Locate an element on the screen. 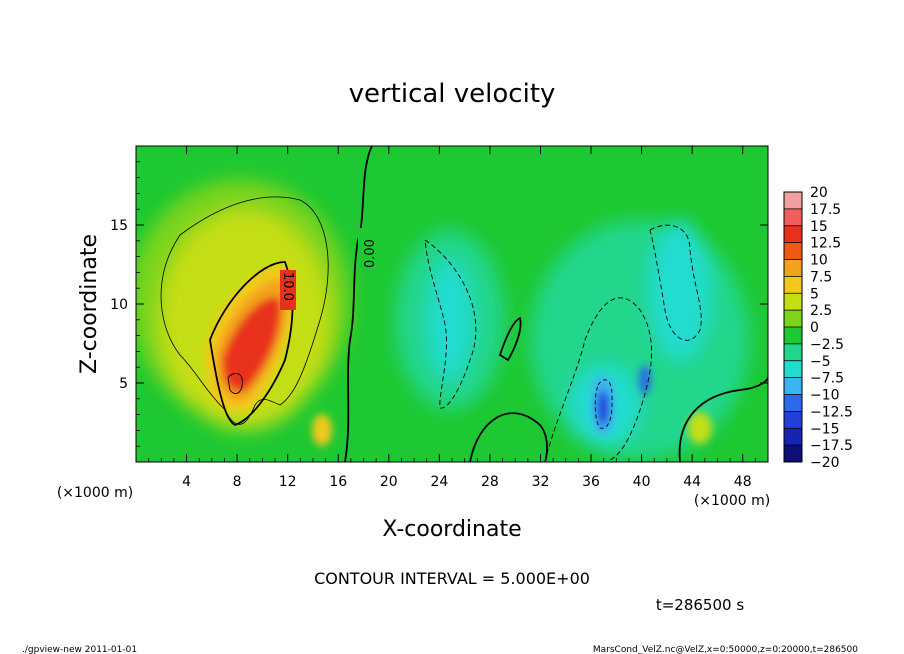  footer-left: ./gpview-new 2011-01-01 is located at coordinates (79, 649).